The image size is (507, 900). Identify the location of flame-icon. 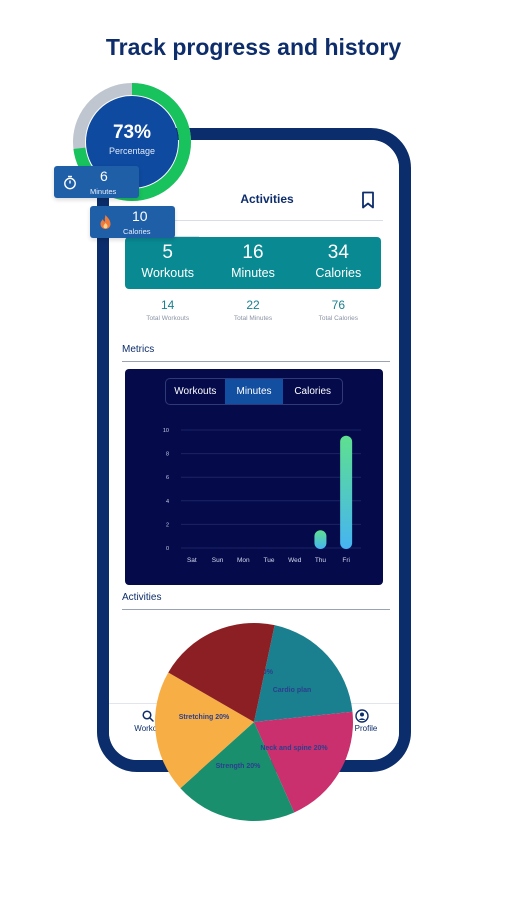
(105, 222).